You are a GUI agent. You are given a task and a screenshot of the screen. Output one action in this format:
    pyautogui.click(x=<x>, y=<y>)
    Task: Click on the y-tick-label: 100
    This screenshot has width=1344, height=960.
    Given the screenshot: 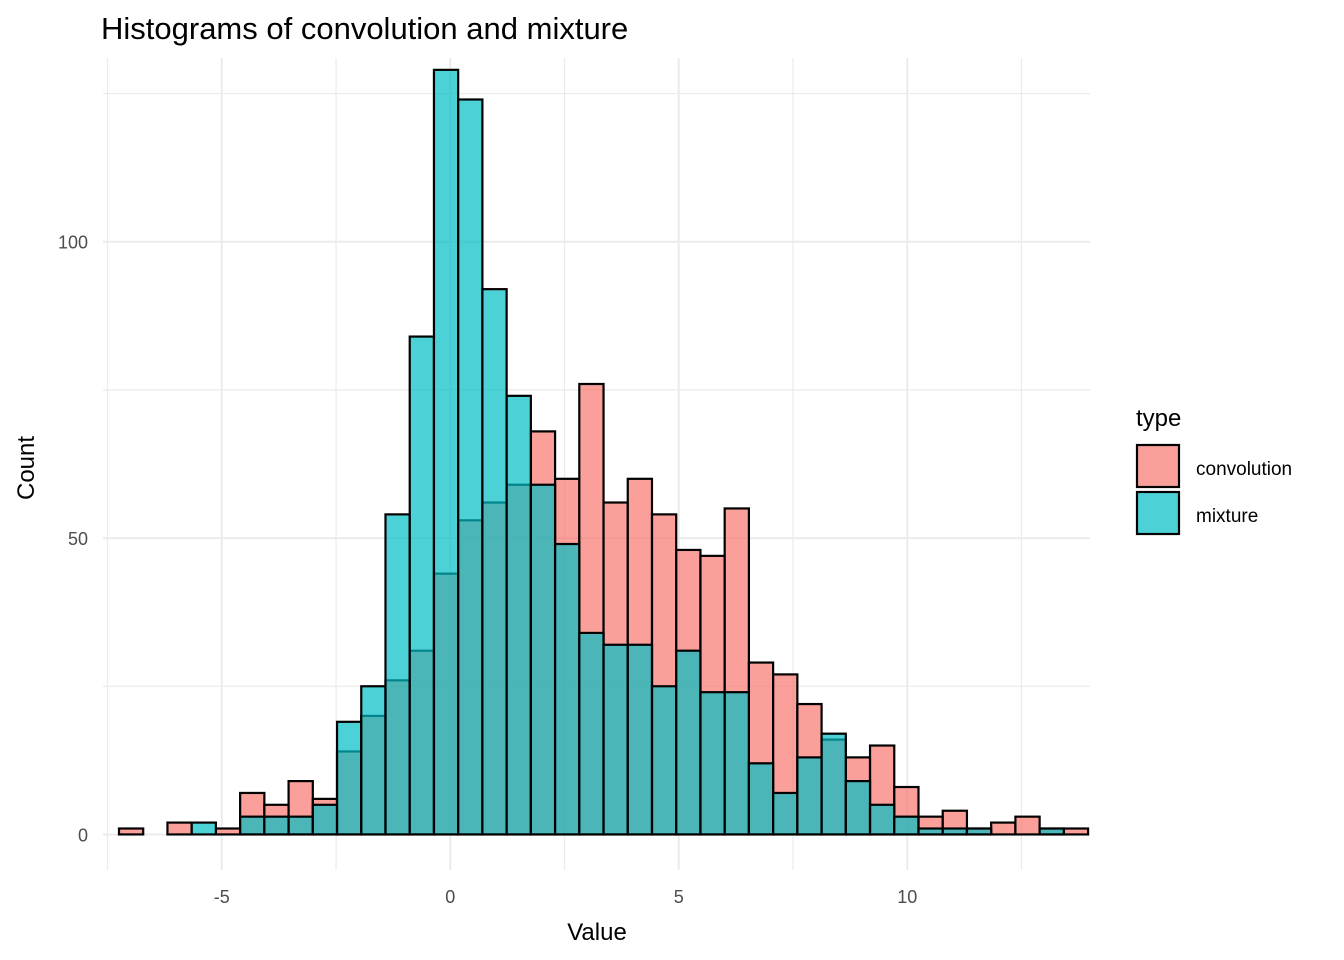 What is the action you would take?
    pyautogui.click(x=73, y=243)
    